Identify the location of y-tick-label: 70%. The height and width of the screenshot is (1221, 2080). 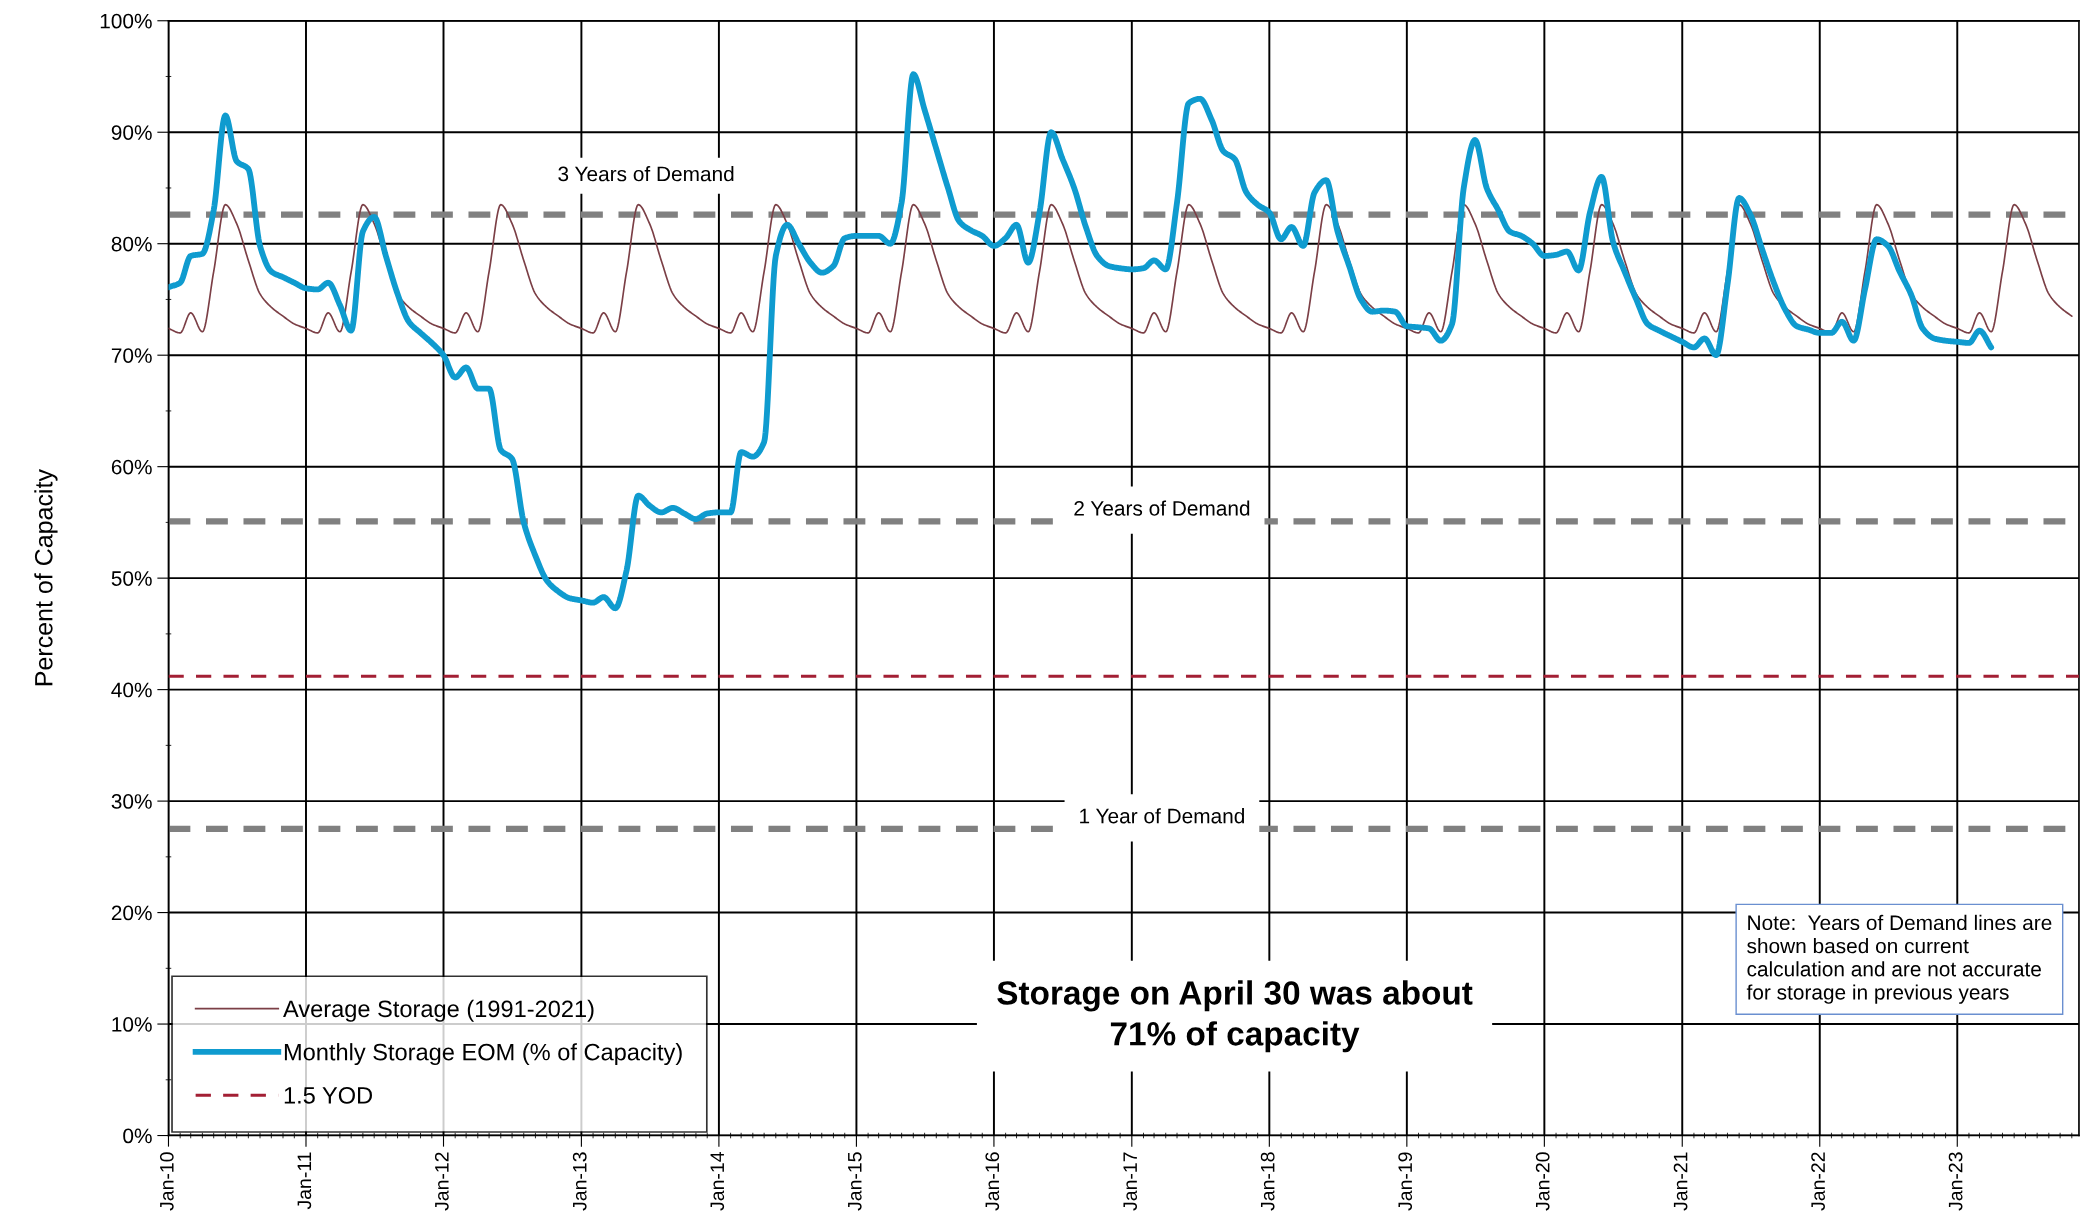
(131, 355).